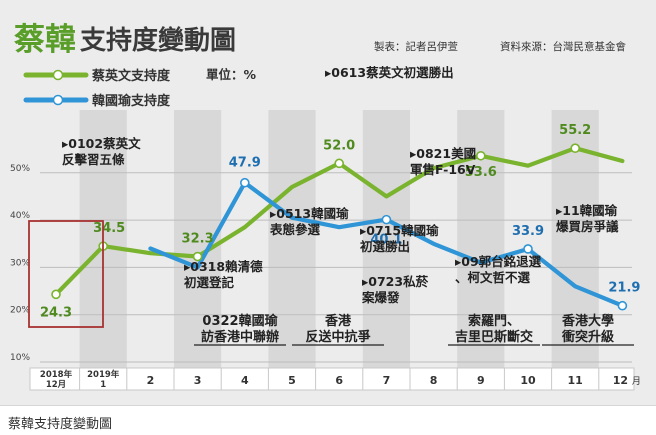  What do you see at coordinates (493, 277) in the screenshot?
I see `annotation-text: 、柯文哲不選` at bounding box center [493, 277].